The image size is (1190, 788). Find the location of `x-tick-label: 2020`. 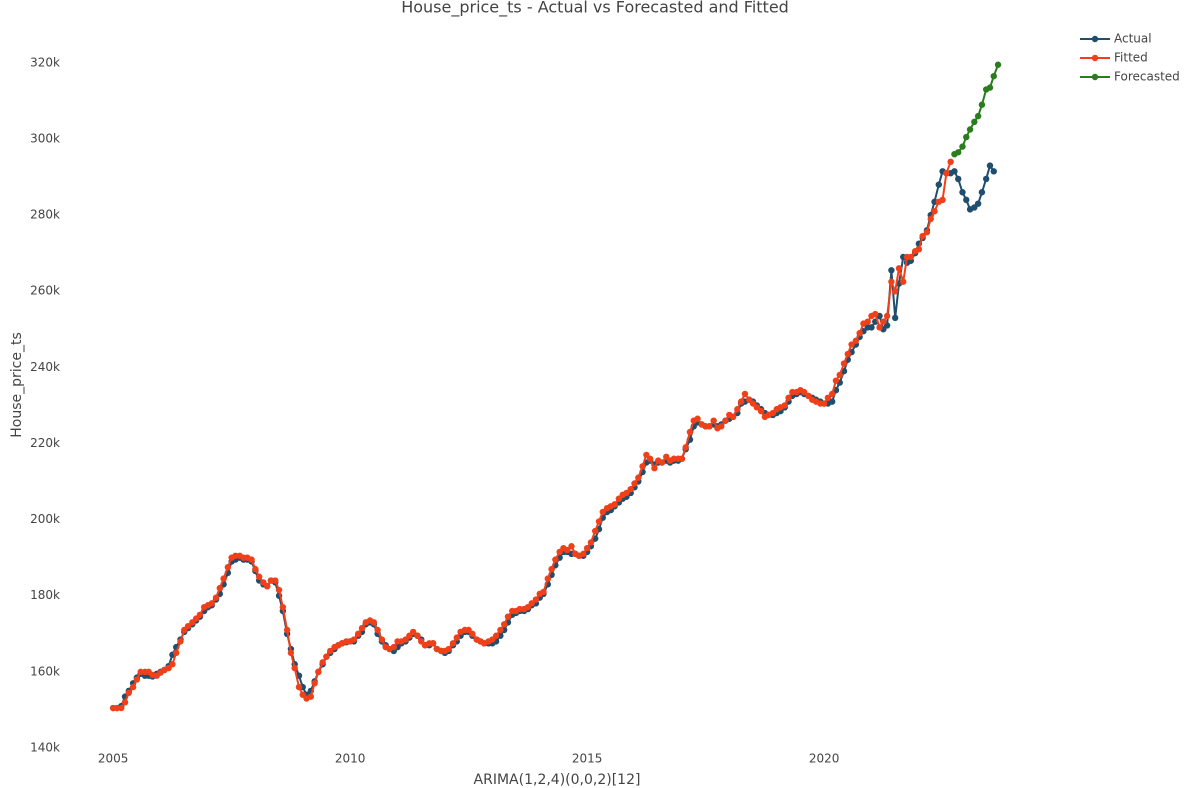

x-tick-label: 2020 is located at coordinates (824, 759).